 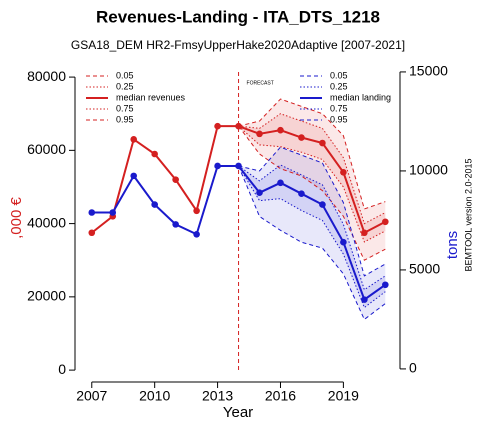 What do you see at coordinates (424, 269) in the screenshot?
I see `y2-tick-label: 5000` at bounding box center [424, 269].